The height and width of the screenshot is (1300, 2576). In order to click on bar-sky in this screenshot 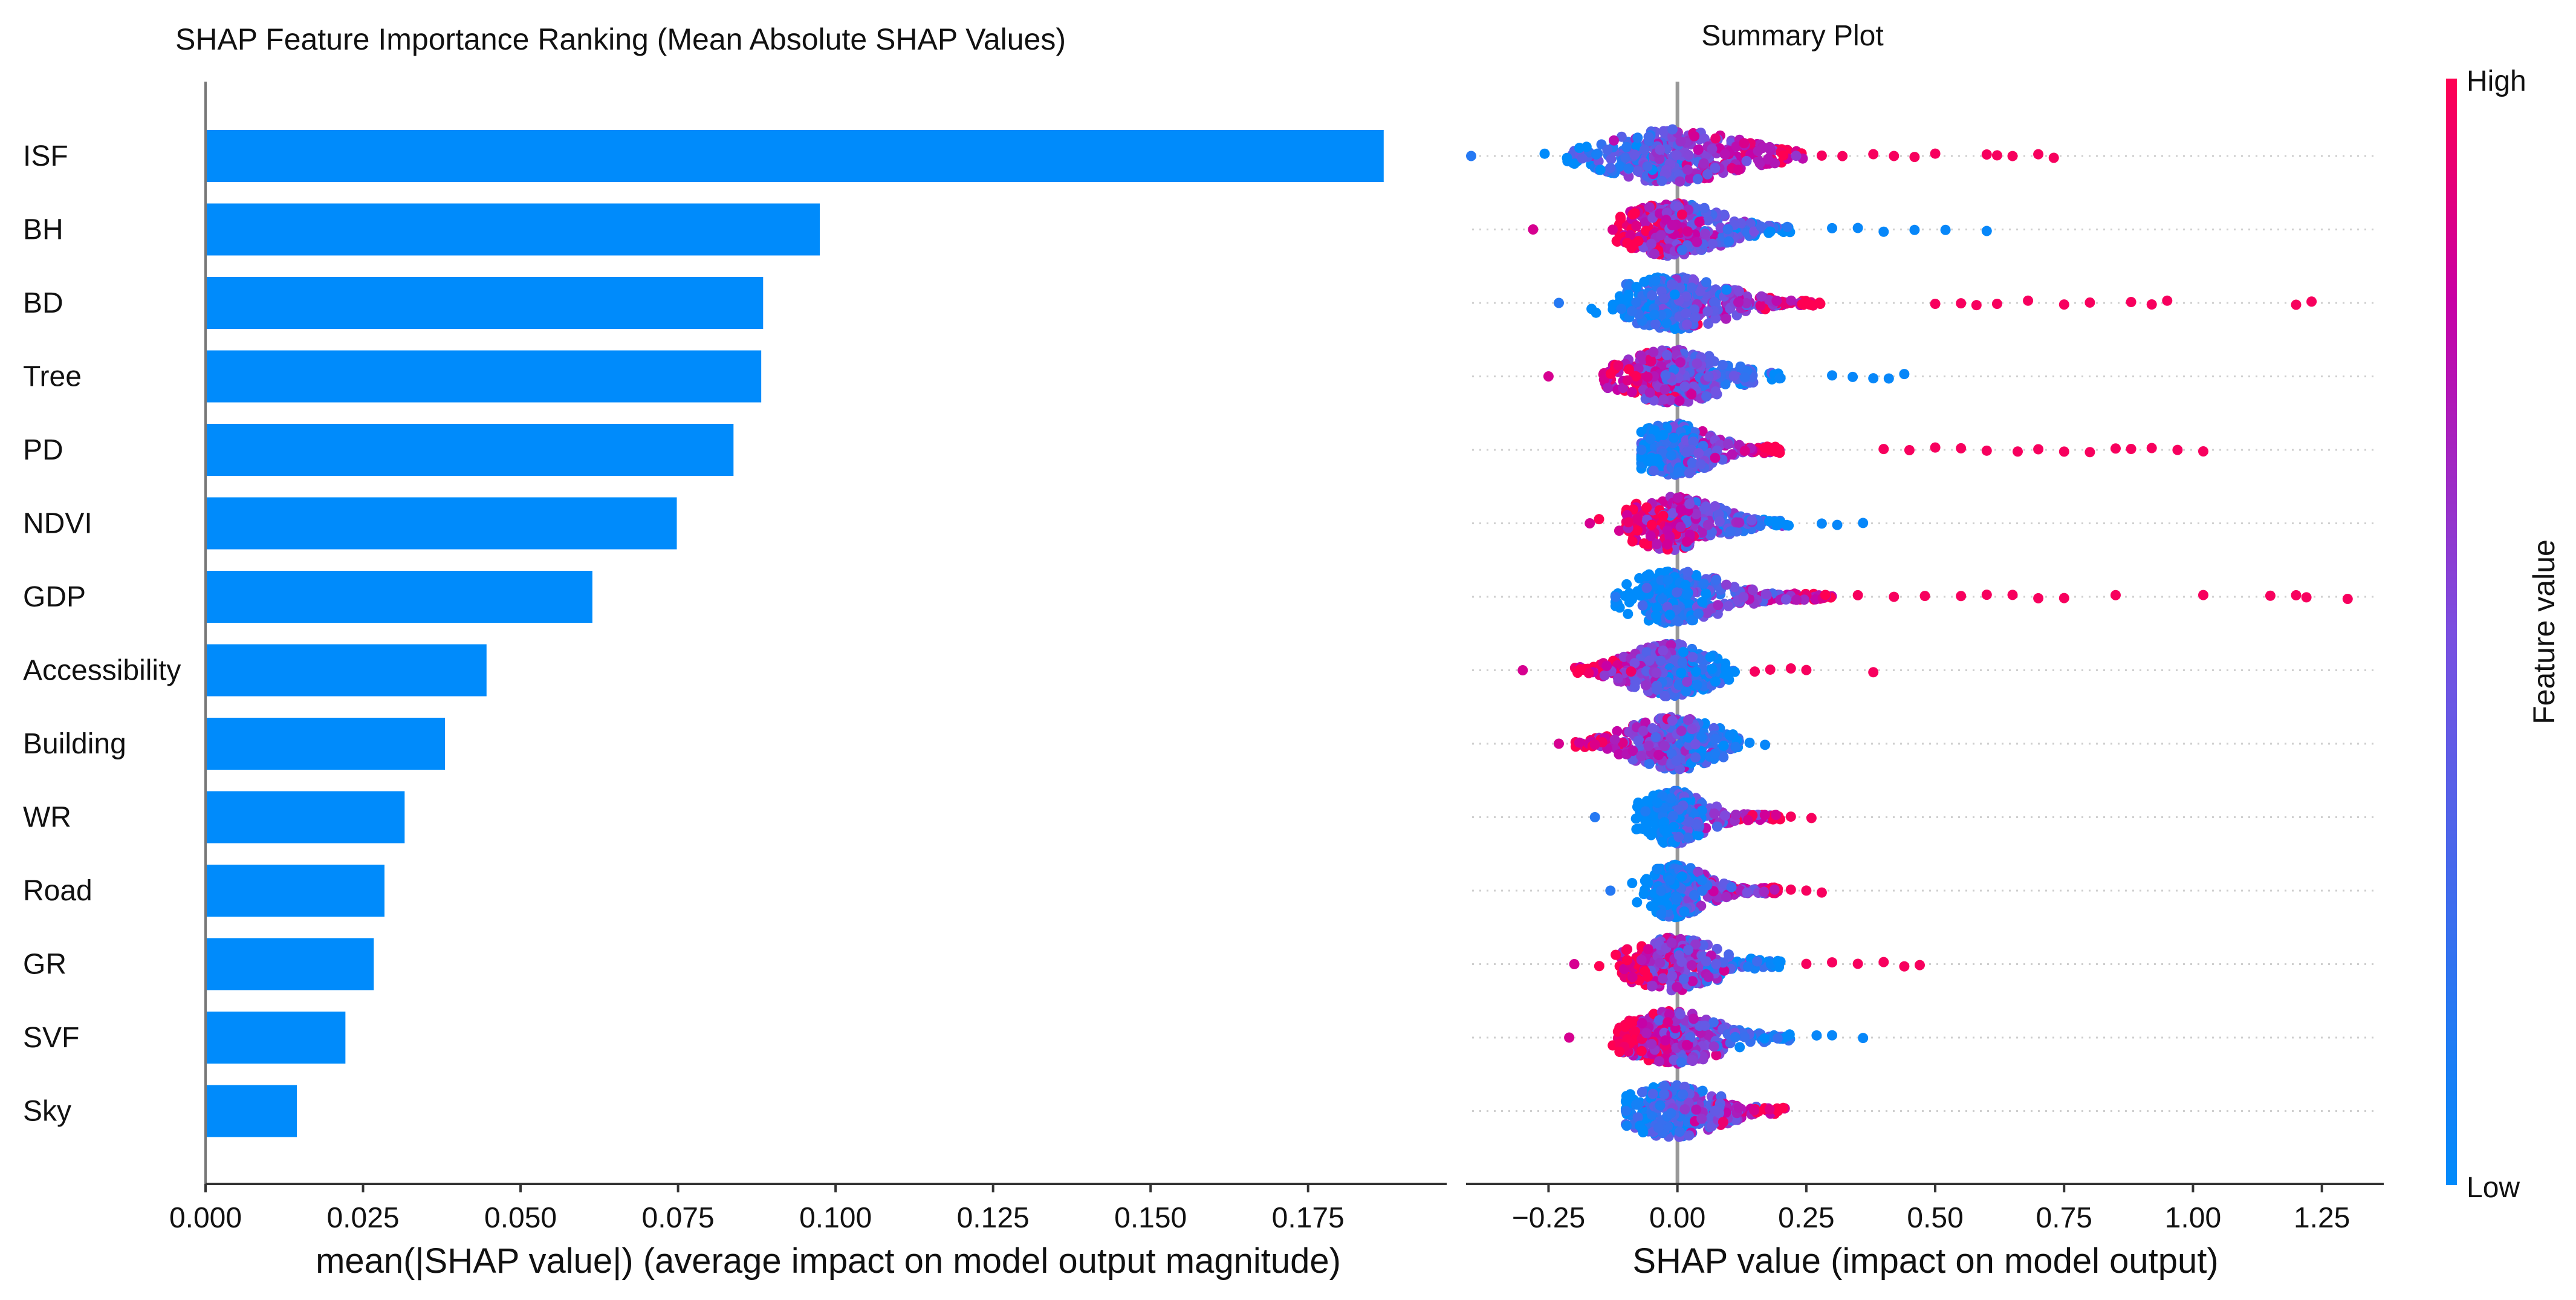, I will do `click(252, 1111)`.